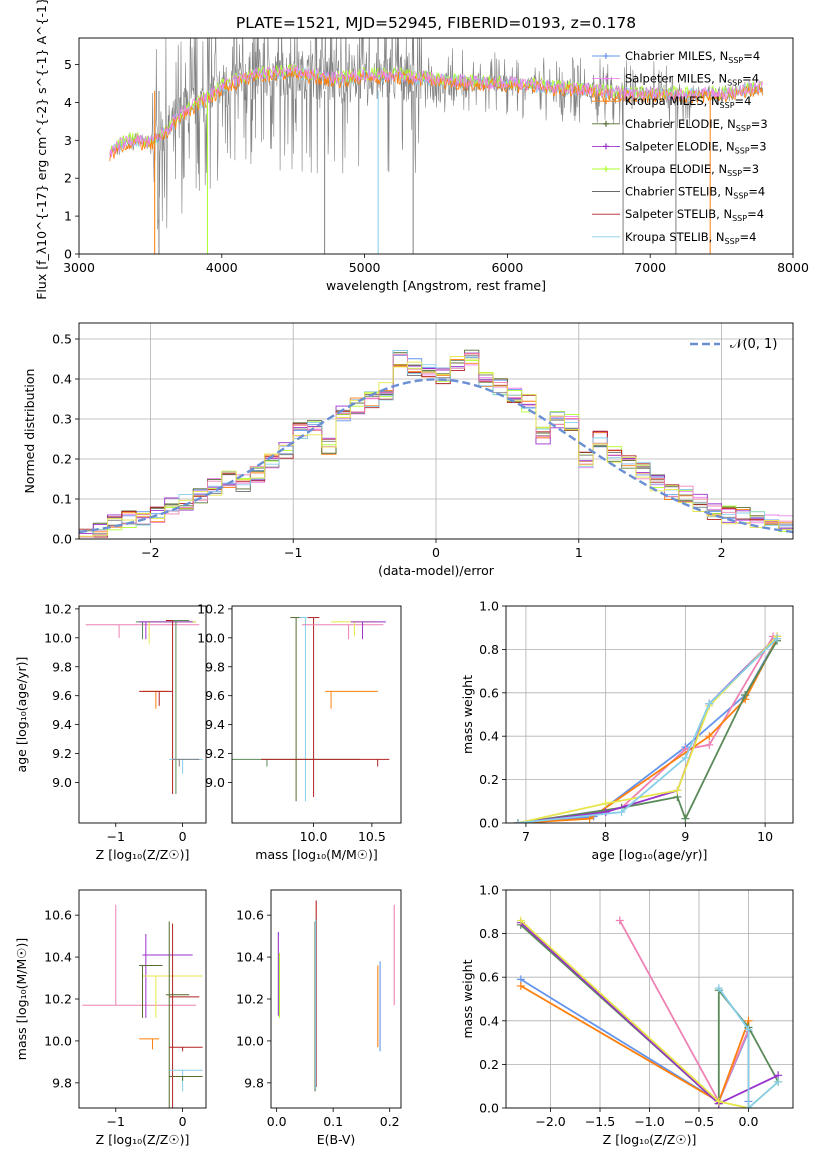  What do you see at coordinates (526, 836) in the screenshot?
I see `x-tick-label: 7` at bounding box center [526, 836].